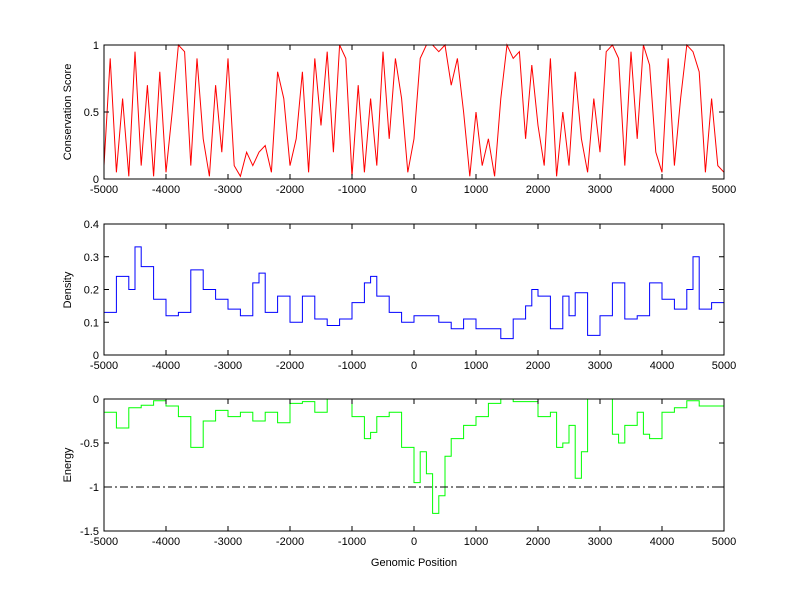 The width and height of the screenshot is (800, 599). What do you see at coordinates (89, 532) in the screenshot?
I see `energy-y-tick-label: -1.5` at bounding box center [89, 532].